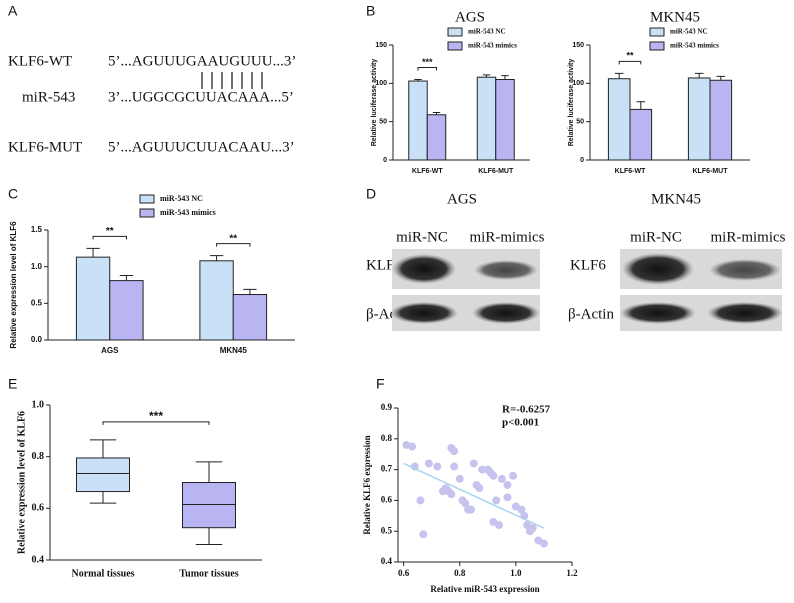  What do you see at coordinates (103, 475) in the screenshot?
I see `box` at bounding box center [103, 475].